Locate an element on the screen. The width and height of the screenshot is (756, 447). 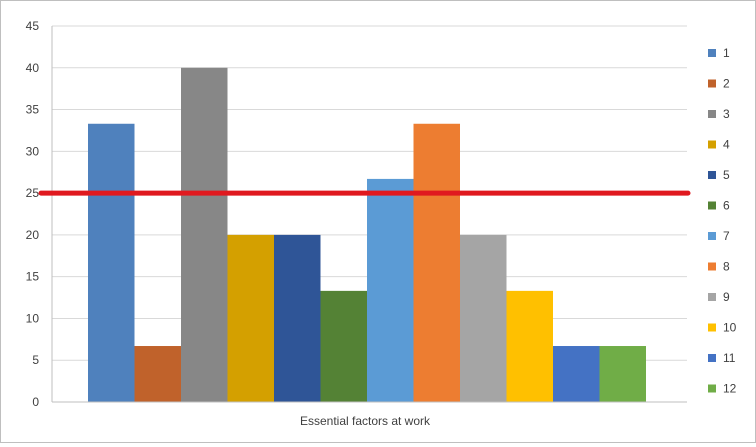
legend-label-11: 11 is located at coordinates (729, 358).